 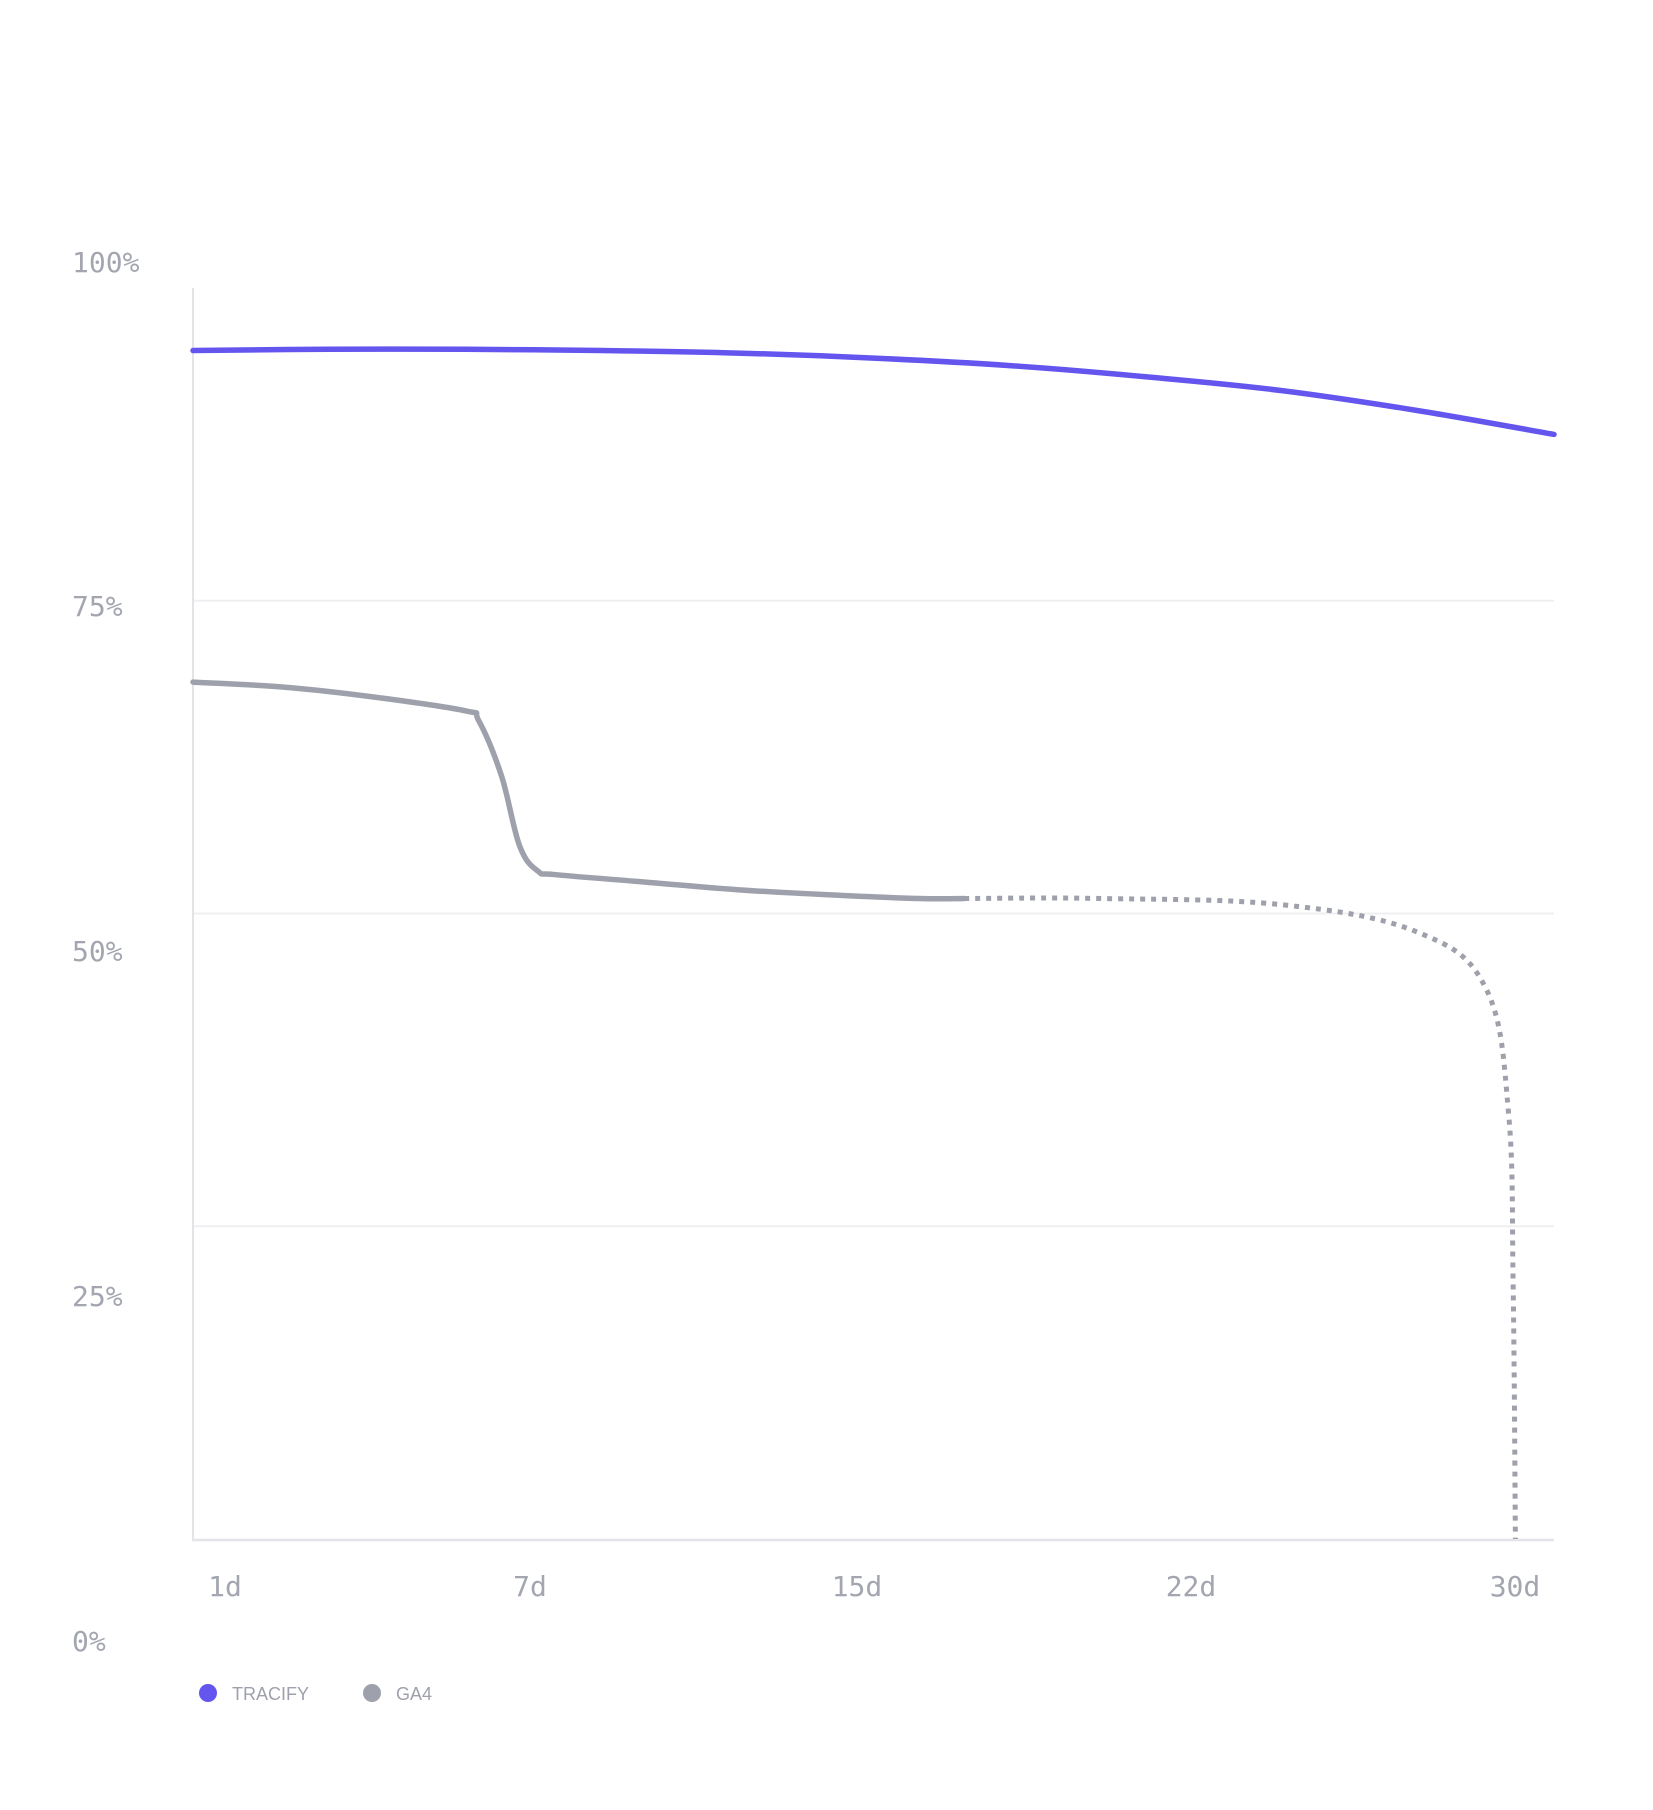 What do you see at coordinates (873, 392) in the screenshot?
I see `series-line-tracify` at bounding box center [873, 392].